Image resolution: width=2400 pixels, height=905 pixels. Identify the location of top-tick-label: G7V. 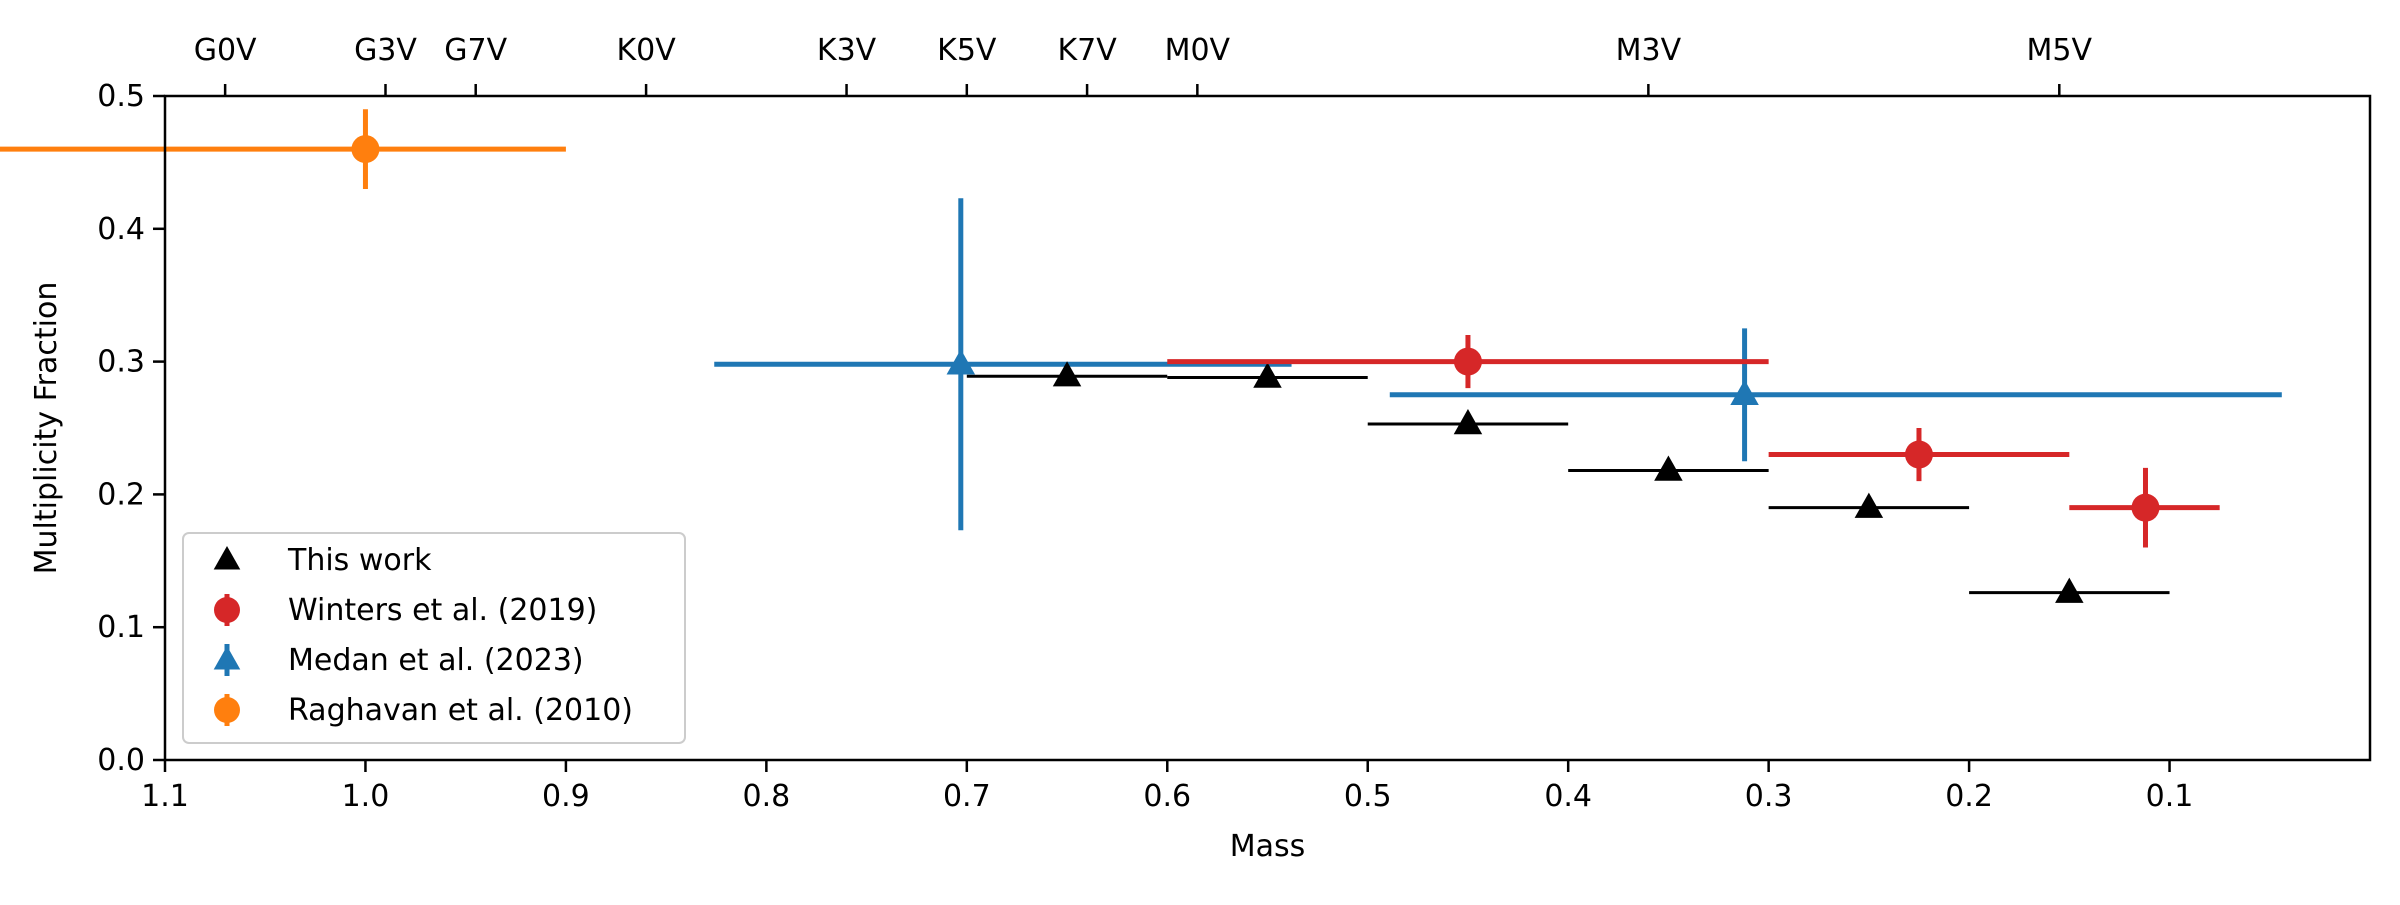
(475, 50).